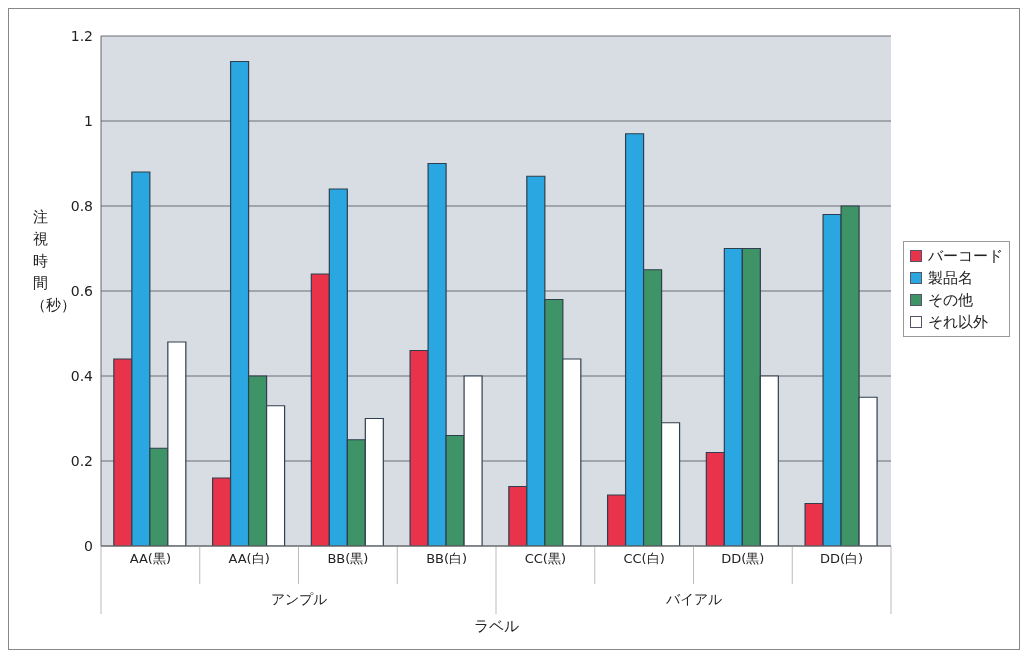  Describe the element at coordinates (743, 559) in the screenshot. I see `x-tick-label: DD(黒)` at that location.